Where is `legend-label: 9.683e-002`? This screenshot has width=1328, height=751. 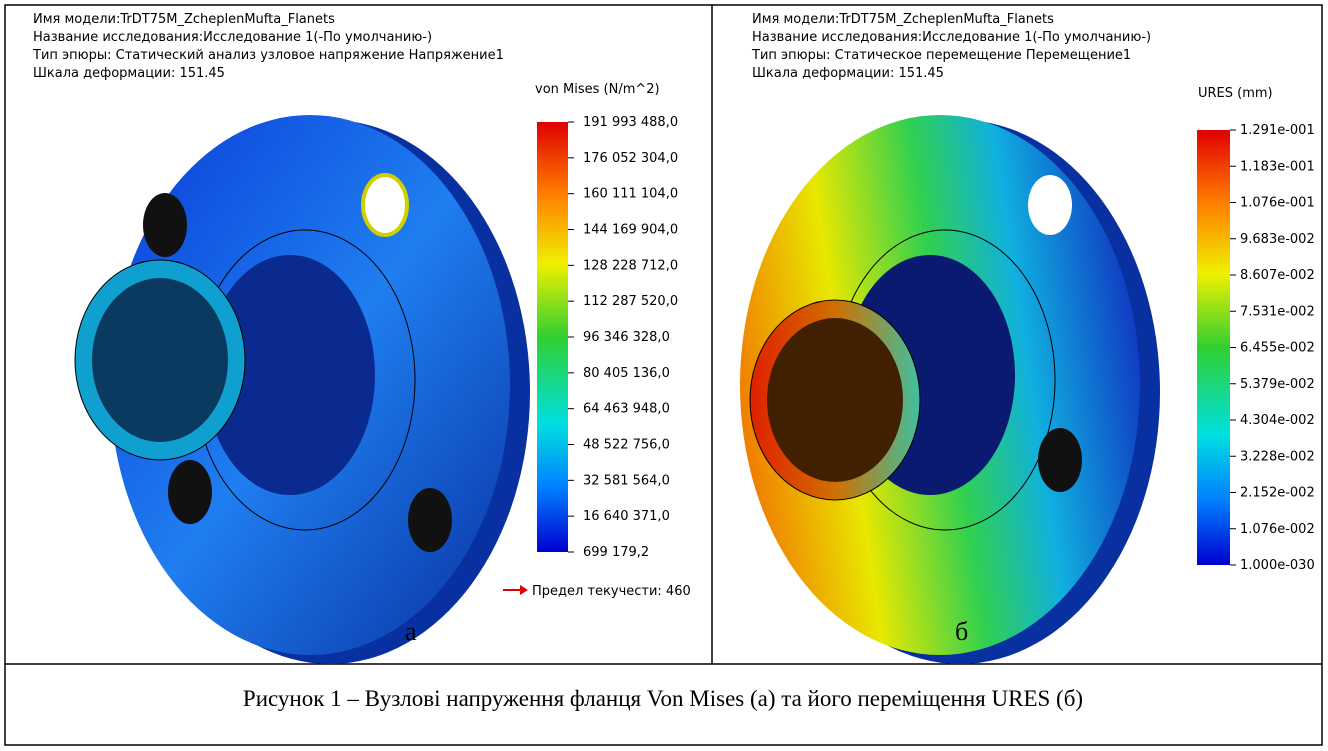
legend-label: 9.683e-002 is located at coordinates (1277, 239).